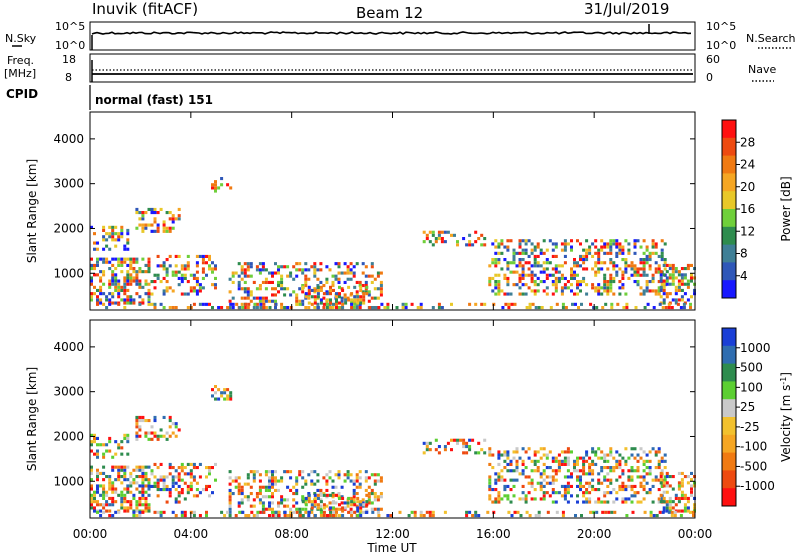 This screenshot has width=800, height=554. I want to click on station-title: Inuvik (fitACF), so click(145, 9).